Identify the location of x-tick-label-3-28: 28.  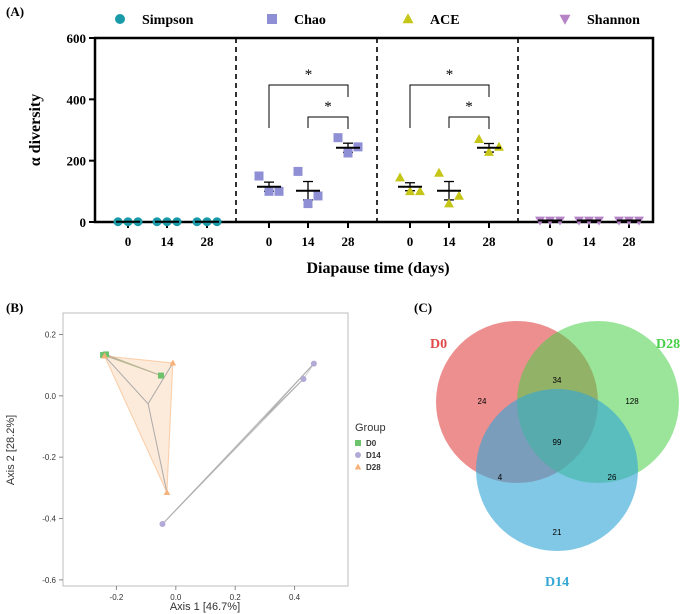
(630, 241).